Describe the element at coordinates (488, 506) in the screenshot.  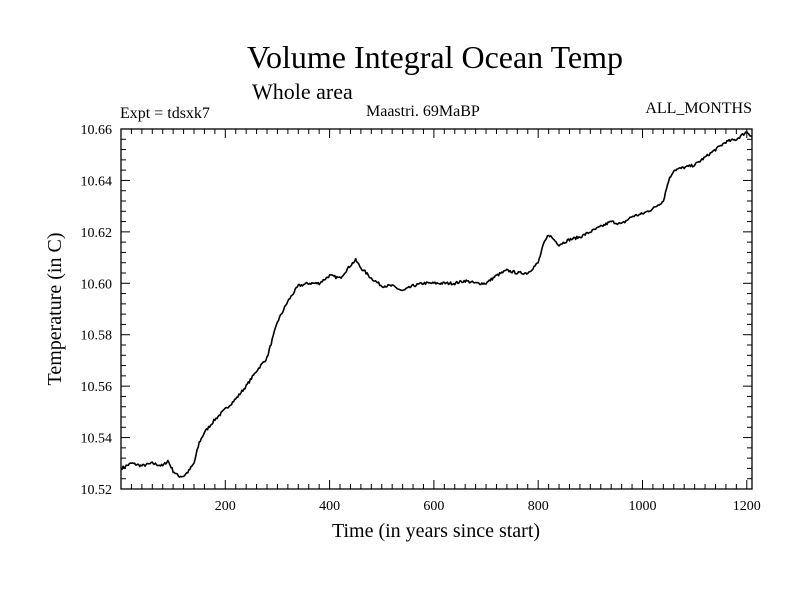
I see `x-tick-labels: 200 400 600 800 1000 1200` at that location.